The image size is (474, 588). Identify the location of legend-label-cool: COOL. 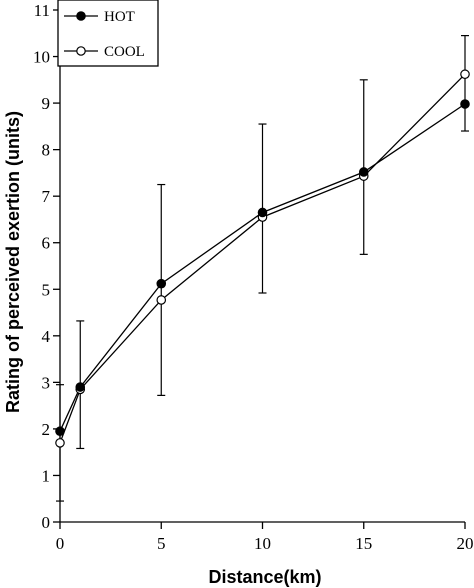
(124, 52).